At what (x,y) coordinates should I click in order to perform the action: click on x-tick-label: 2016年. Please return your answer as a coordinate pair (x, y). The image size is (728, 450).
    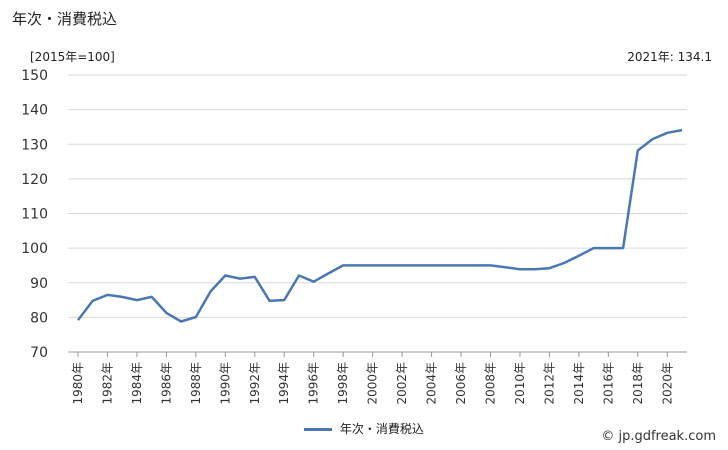
    Looking at the image, I should click on (608, 383).